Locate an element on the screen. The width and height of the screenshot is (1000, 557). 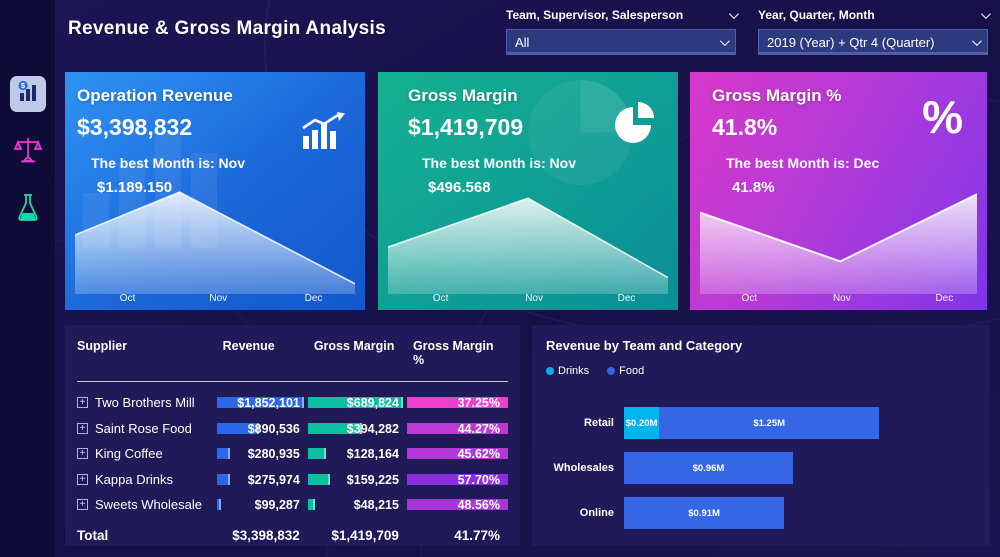
filter-period-dropdown: 2019 (Year) + Qtr 4 (Quarter) is located at coordinates (873, 42).